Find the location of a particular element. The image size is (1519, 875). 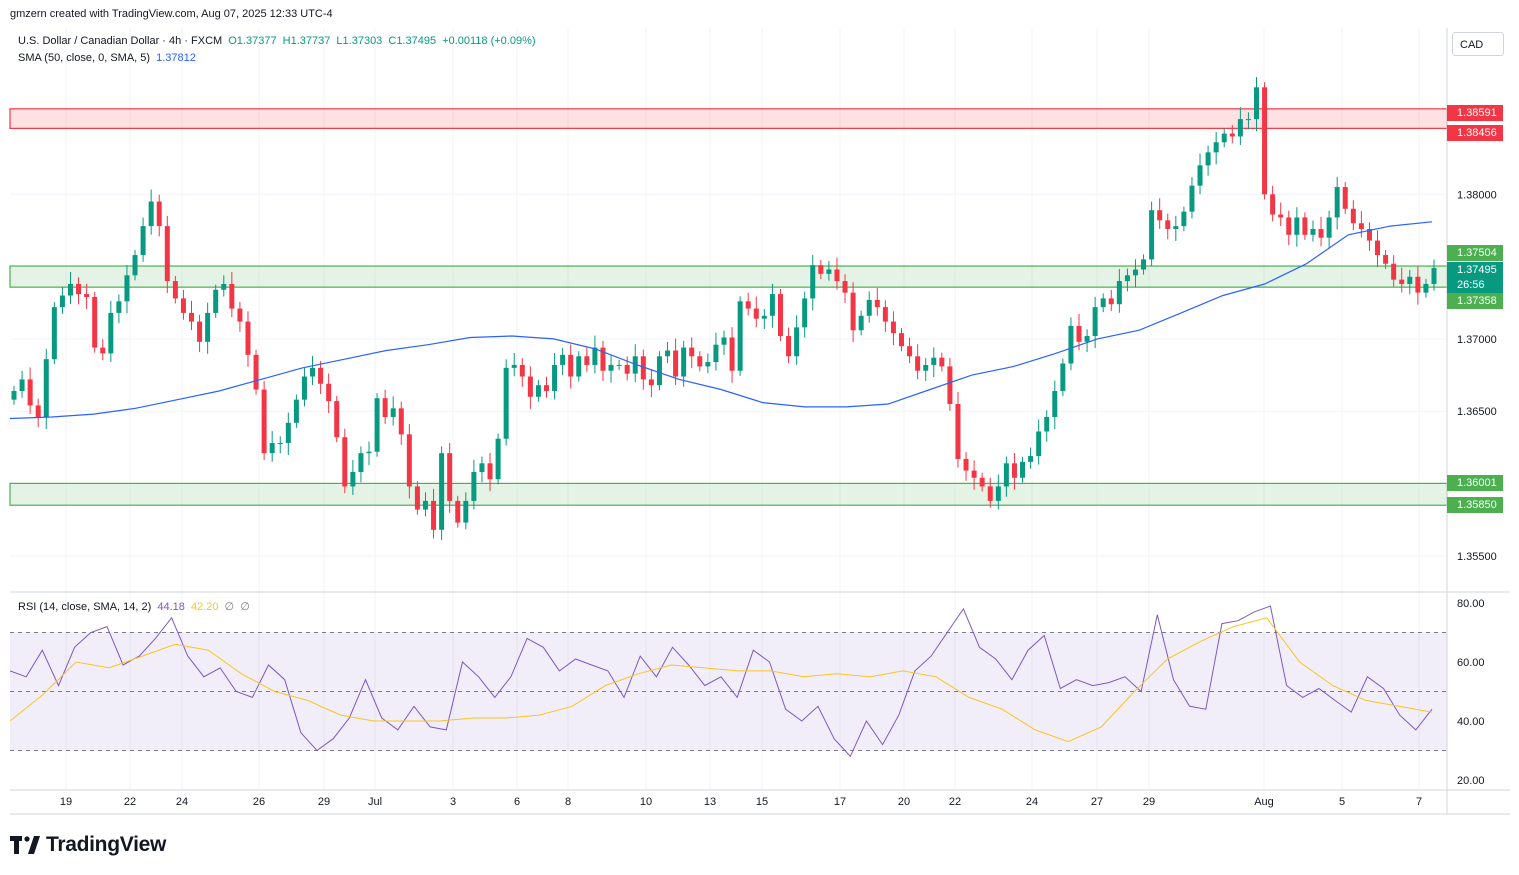

x-tick-label: Aug is located at coordinates (1264, 802).